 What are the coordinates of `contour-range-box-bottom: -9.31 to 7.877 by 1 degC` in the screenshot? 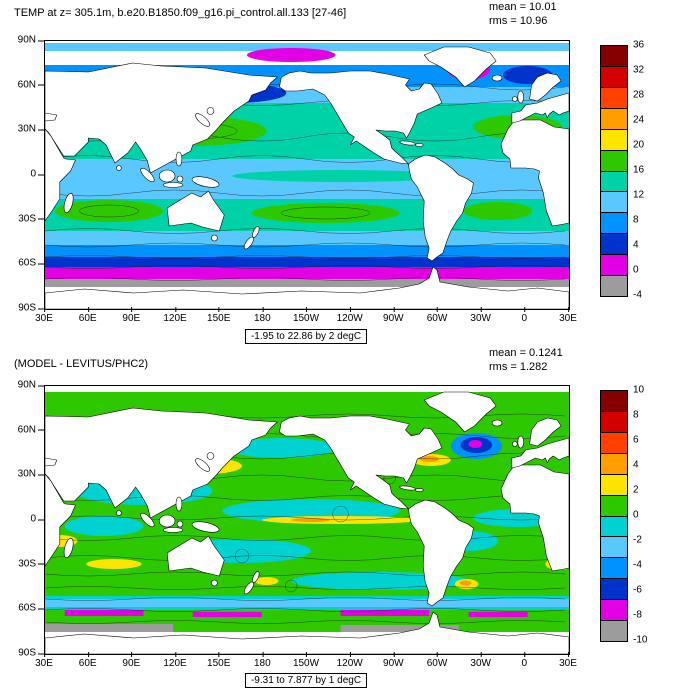 It's located at (306, 680).